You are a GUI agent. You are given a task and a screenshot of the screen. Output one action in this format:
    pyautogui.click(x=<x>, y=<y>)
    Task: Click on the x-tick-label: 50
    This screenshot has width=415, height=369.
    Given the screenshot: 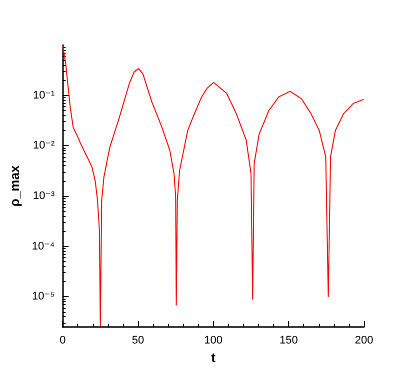 What is the action you would take?
    pyautogui.click(x=138, y=340)
    